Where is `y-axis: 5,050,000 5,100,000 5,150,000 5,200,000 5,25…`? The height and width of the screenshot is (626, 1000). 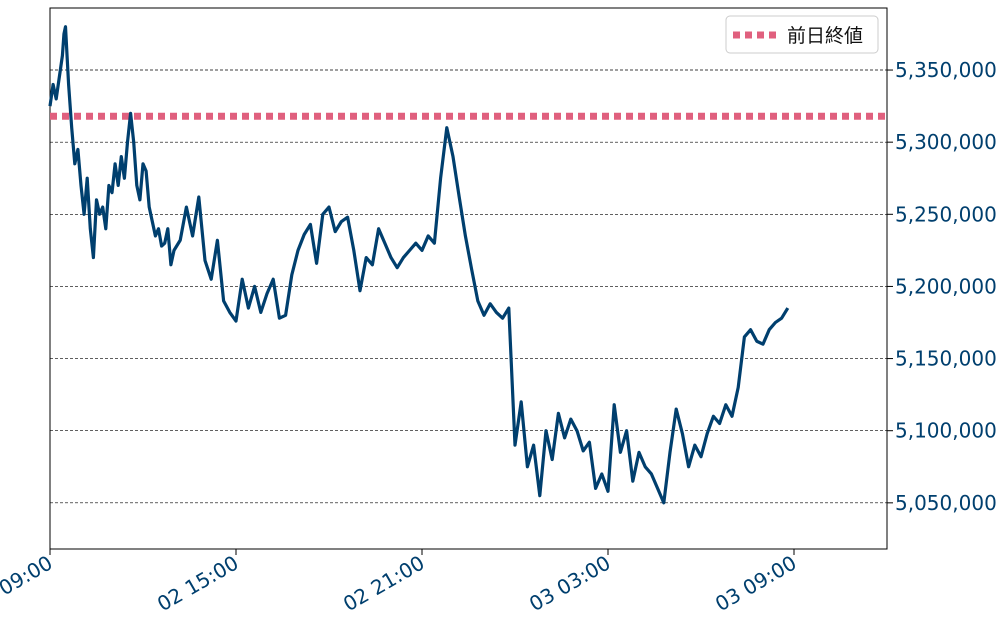 y-axis: 5,050,000 5,100,000 5,150,000 5,200,000 5,25… is located at coordinates (942, 286).